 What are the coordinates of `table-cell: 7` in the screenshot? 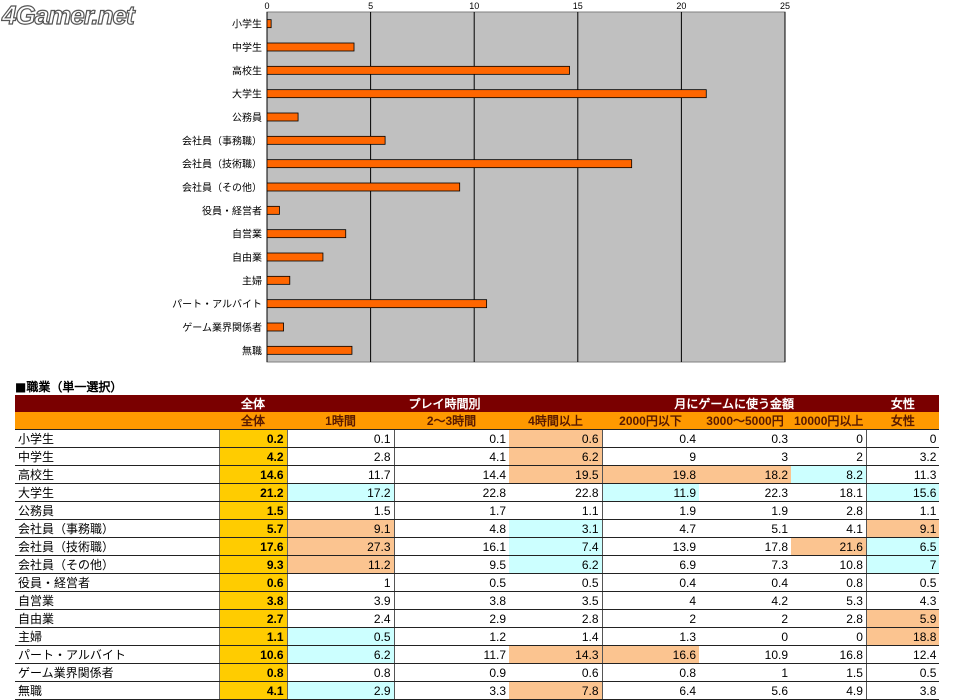 It's located at (903, 564).